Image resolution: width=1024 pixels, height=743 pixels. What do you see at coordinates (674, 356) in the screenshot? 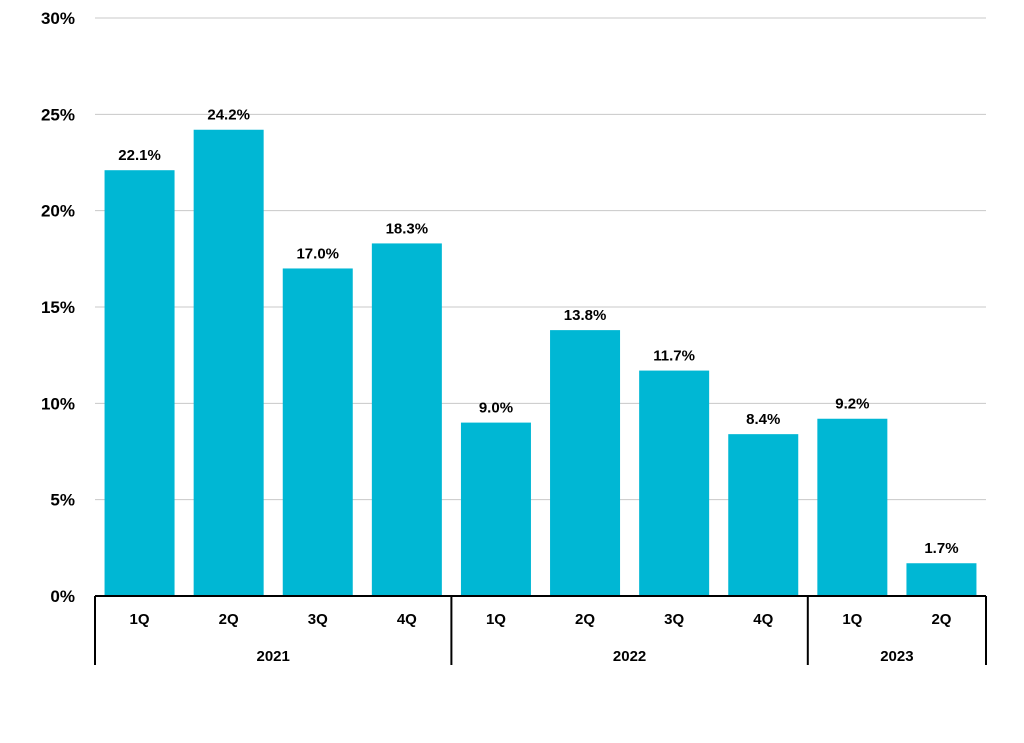
I see `data-label: 11.7%` at bounding box center [674, 356].